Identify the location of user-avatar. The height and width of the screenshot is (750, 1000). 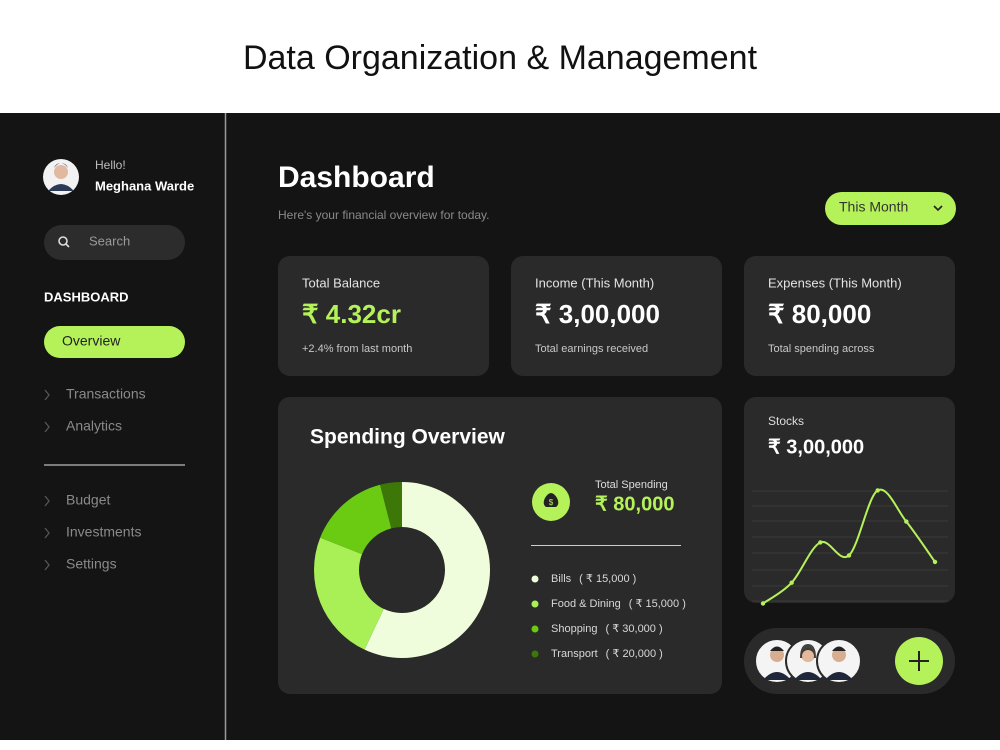
(61, 177).